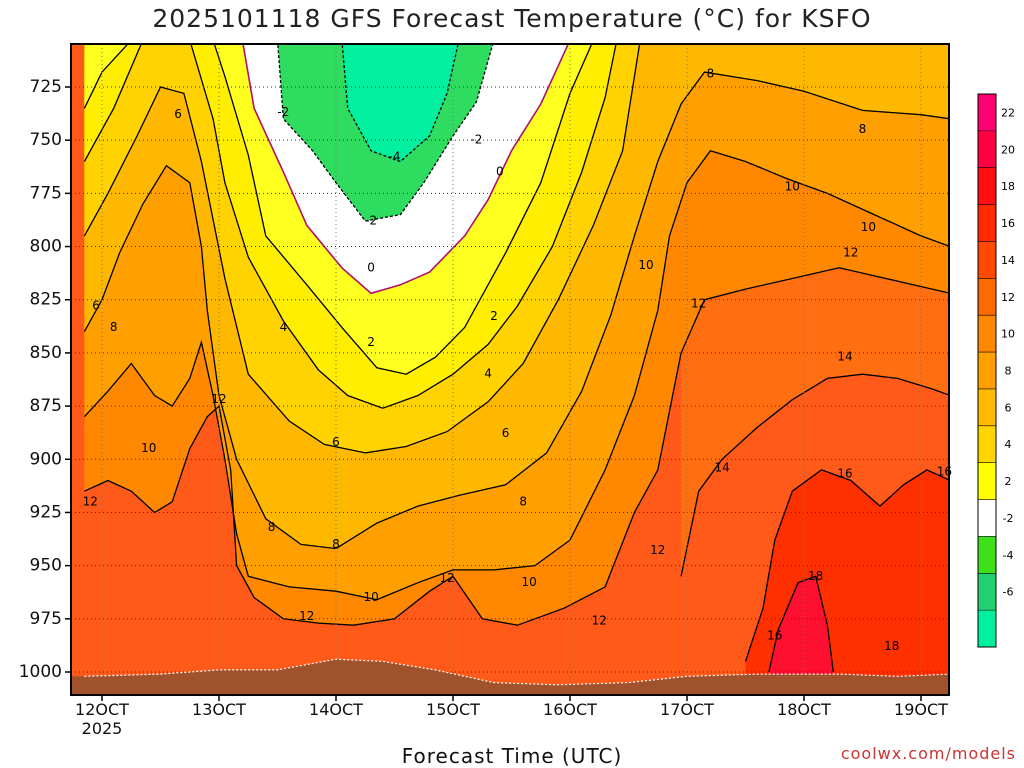 This screenshot has width=1024, height=768. Describe the element at coordinates (336, 709) in the screenshot. I see `x-tick-label: 14OCT` at that location.